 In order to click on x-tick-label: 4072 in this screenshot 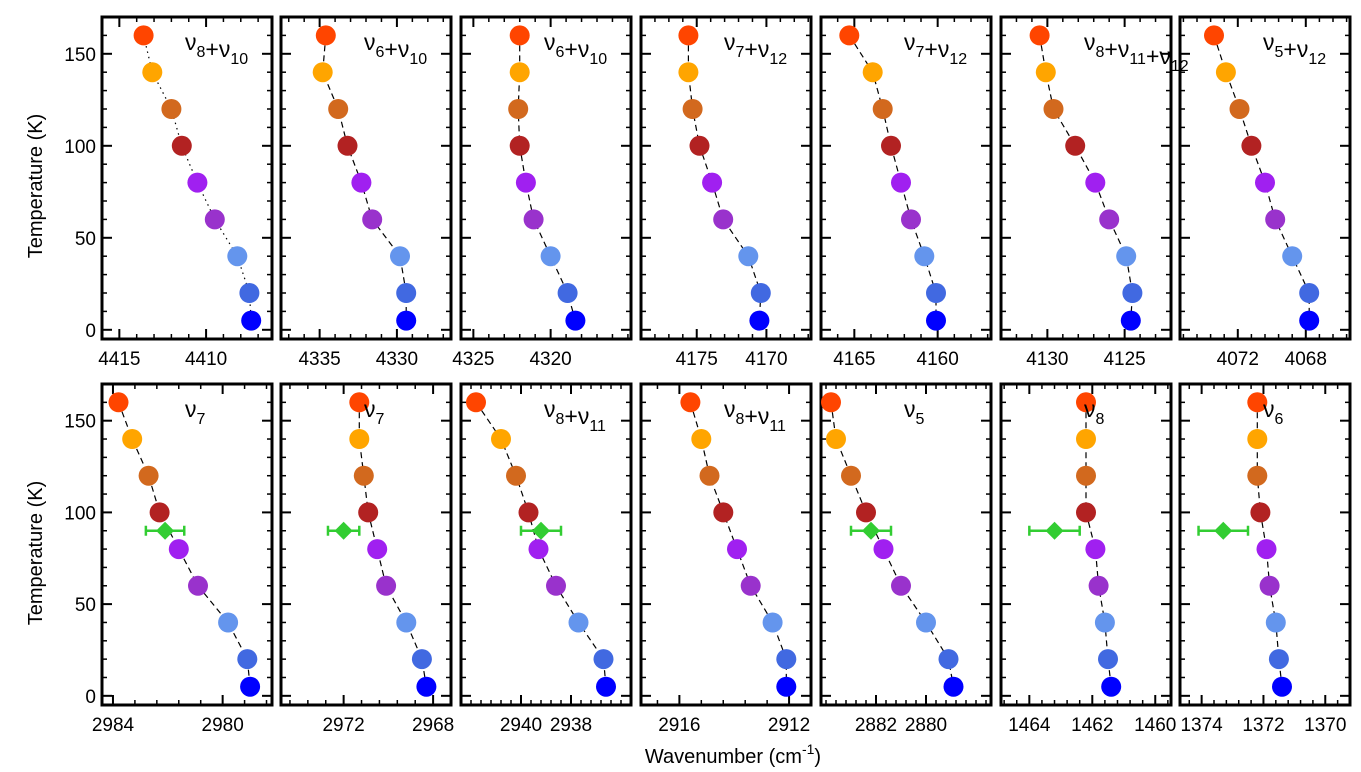, I will do `click(1238, 359)`.